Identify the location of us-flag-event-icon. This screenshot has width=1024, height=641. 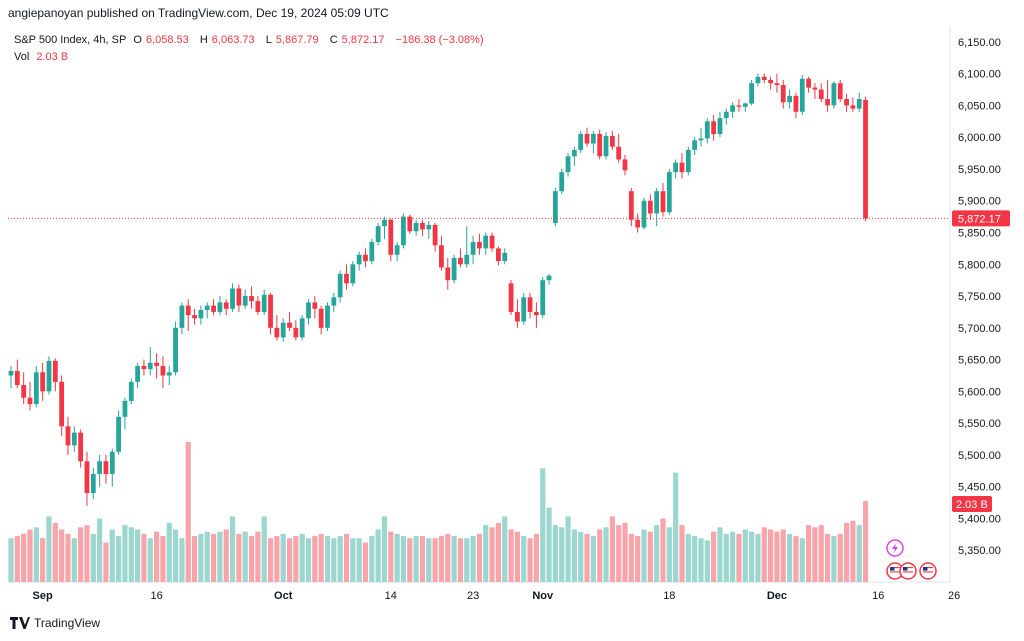
(908, 571).